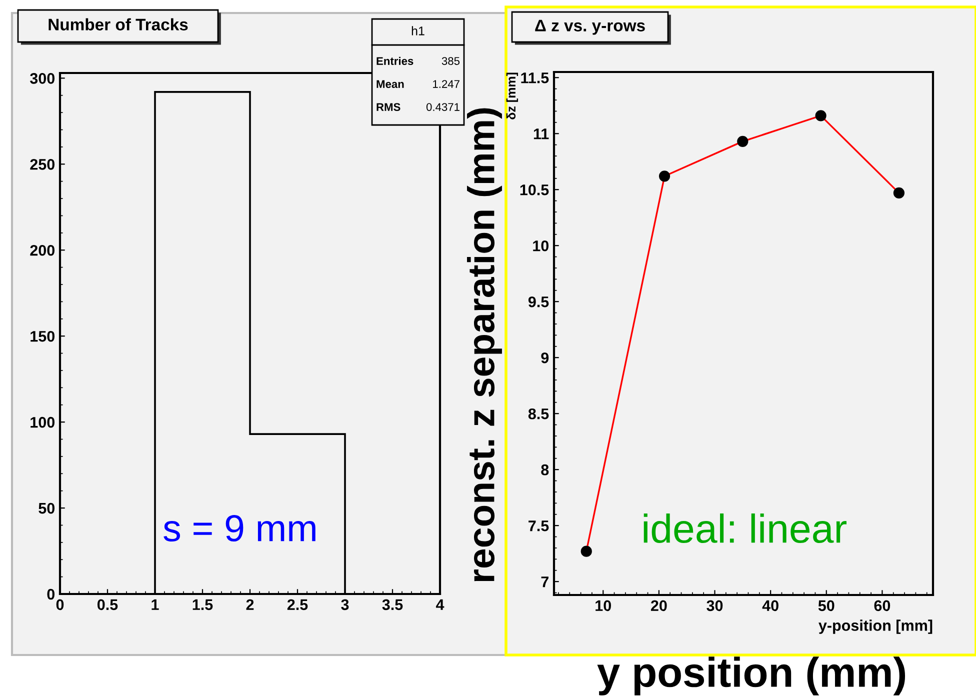  What do you see at coordinates (60, 604) in the screenshot?
I see `x-tick-label: 0` at bounding box center [60, 604].